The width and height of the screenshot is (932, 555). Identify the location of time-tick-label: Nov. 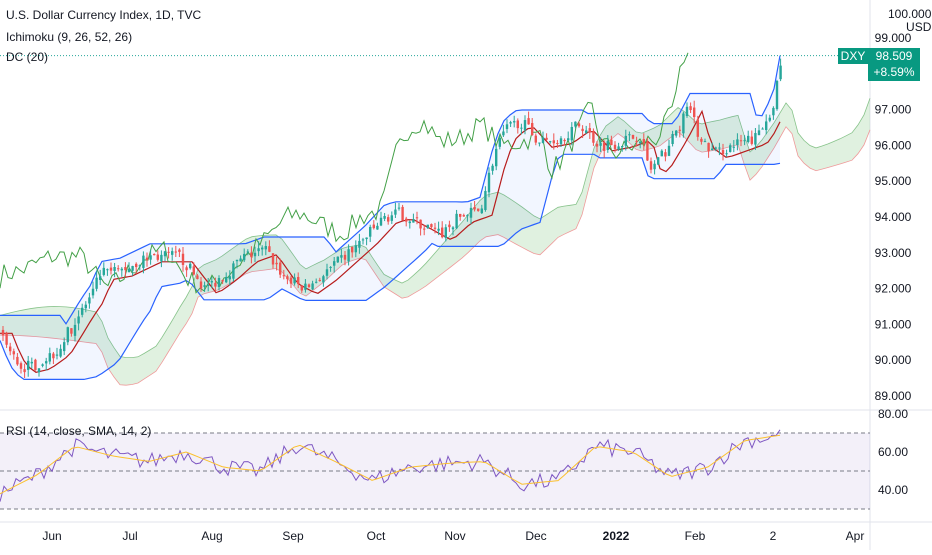
(454, 536).